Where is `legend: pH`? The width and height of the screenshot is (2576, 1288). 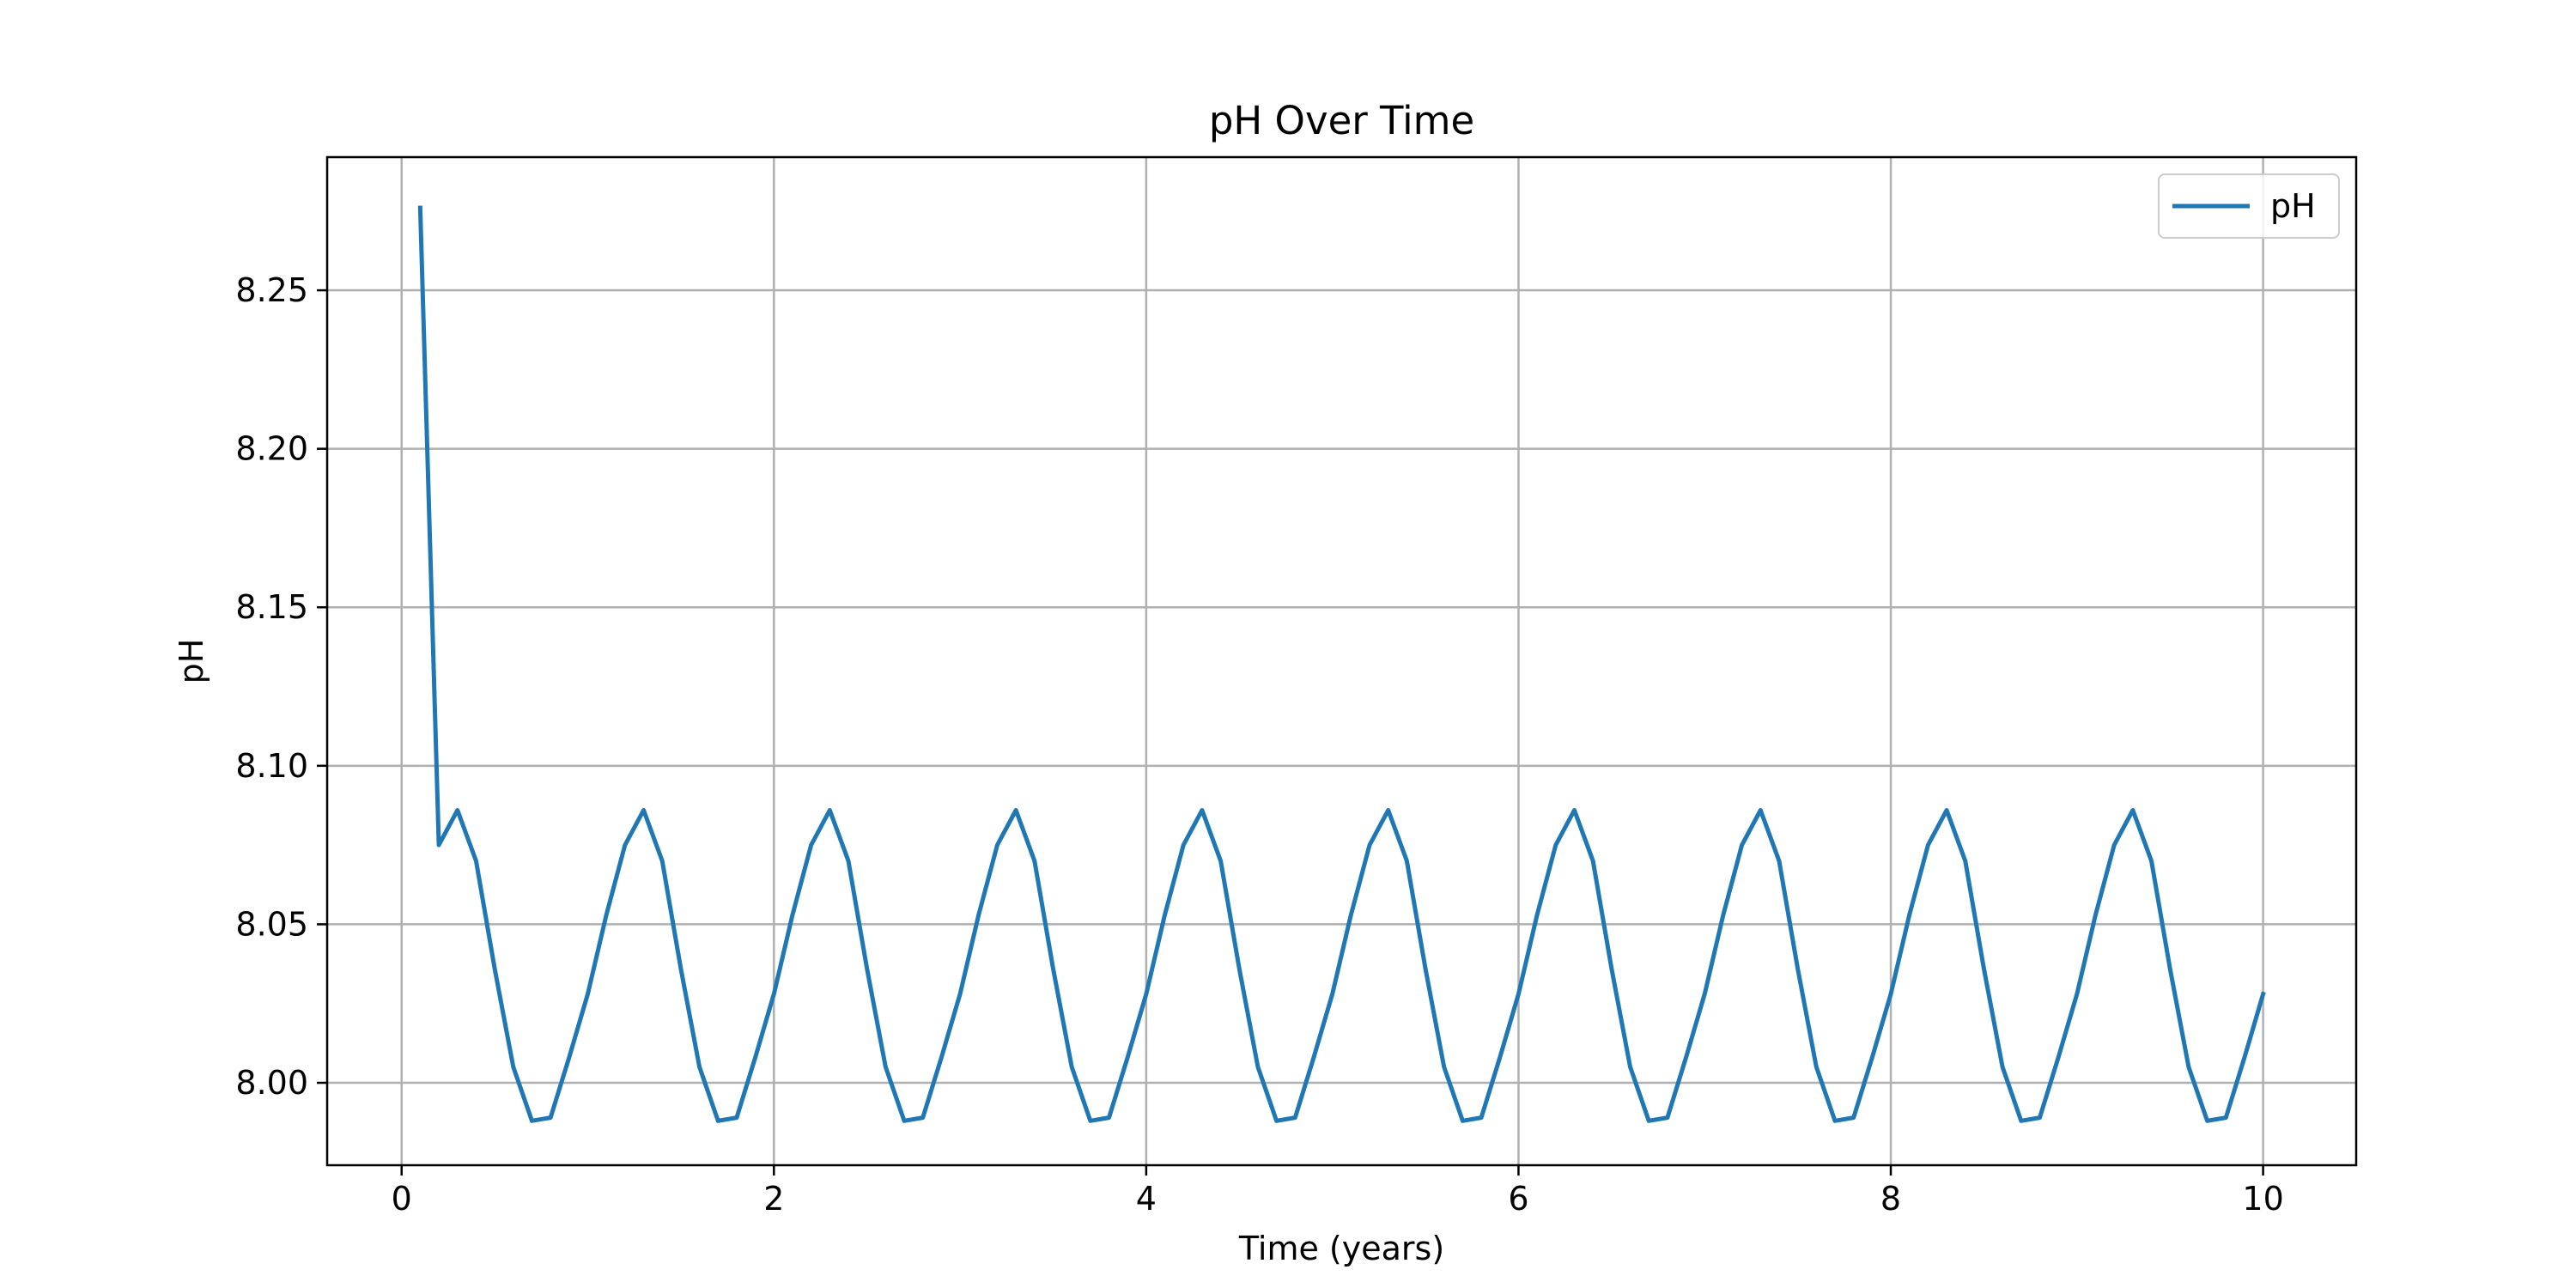 legend: pH is located at coordinates (2249, 206).